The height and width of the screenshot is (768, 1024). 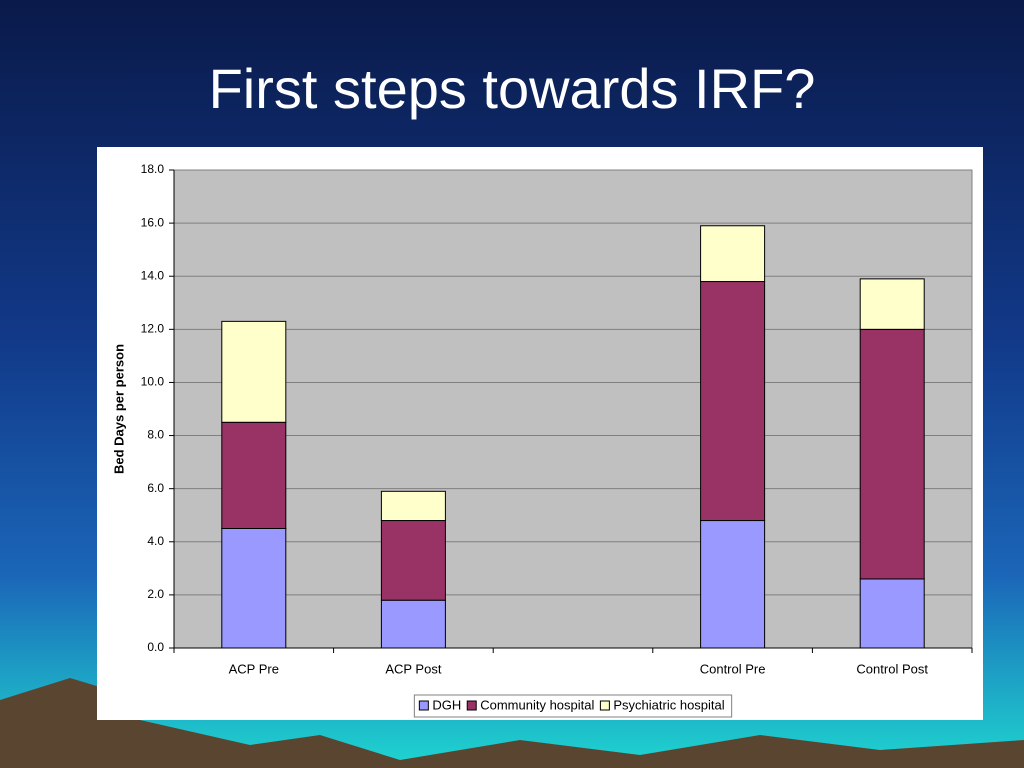 What do you see at coordinates (153, 382) in the screenshot?
I see `y-tick-label: 10.0` at bounding box center [153, 382].